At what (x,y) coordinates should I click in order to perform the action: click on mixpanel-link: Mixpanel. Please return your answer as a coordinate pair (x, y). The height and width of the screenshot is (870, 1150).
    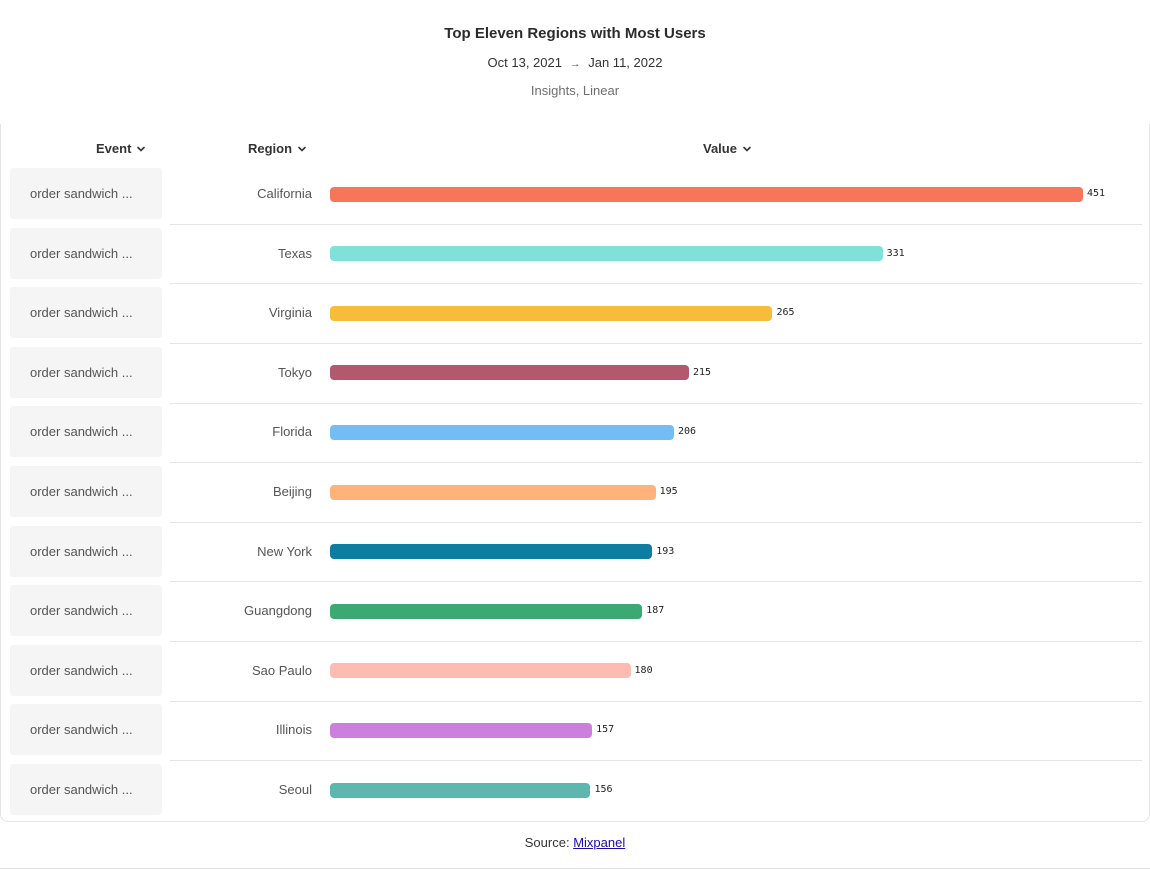
    Looking at the image, I should click on (599, 842).